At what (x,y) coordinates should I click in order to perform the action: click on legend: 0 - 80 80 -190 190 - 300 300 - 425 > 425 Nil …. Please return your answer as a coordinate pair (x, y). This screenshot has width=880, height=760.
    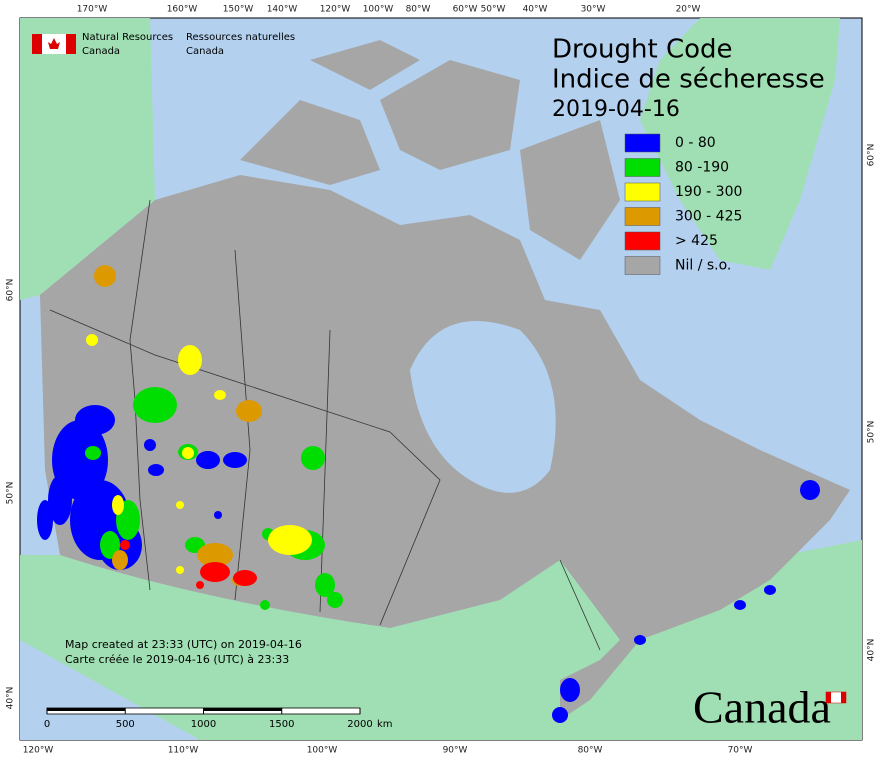
    Looking at the image, I should click on (683, 204).